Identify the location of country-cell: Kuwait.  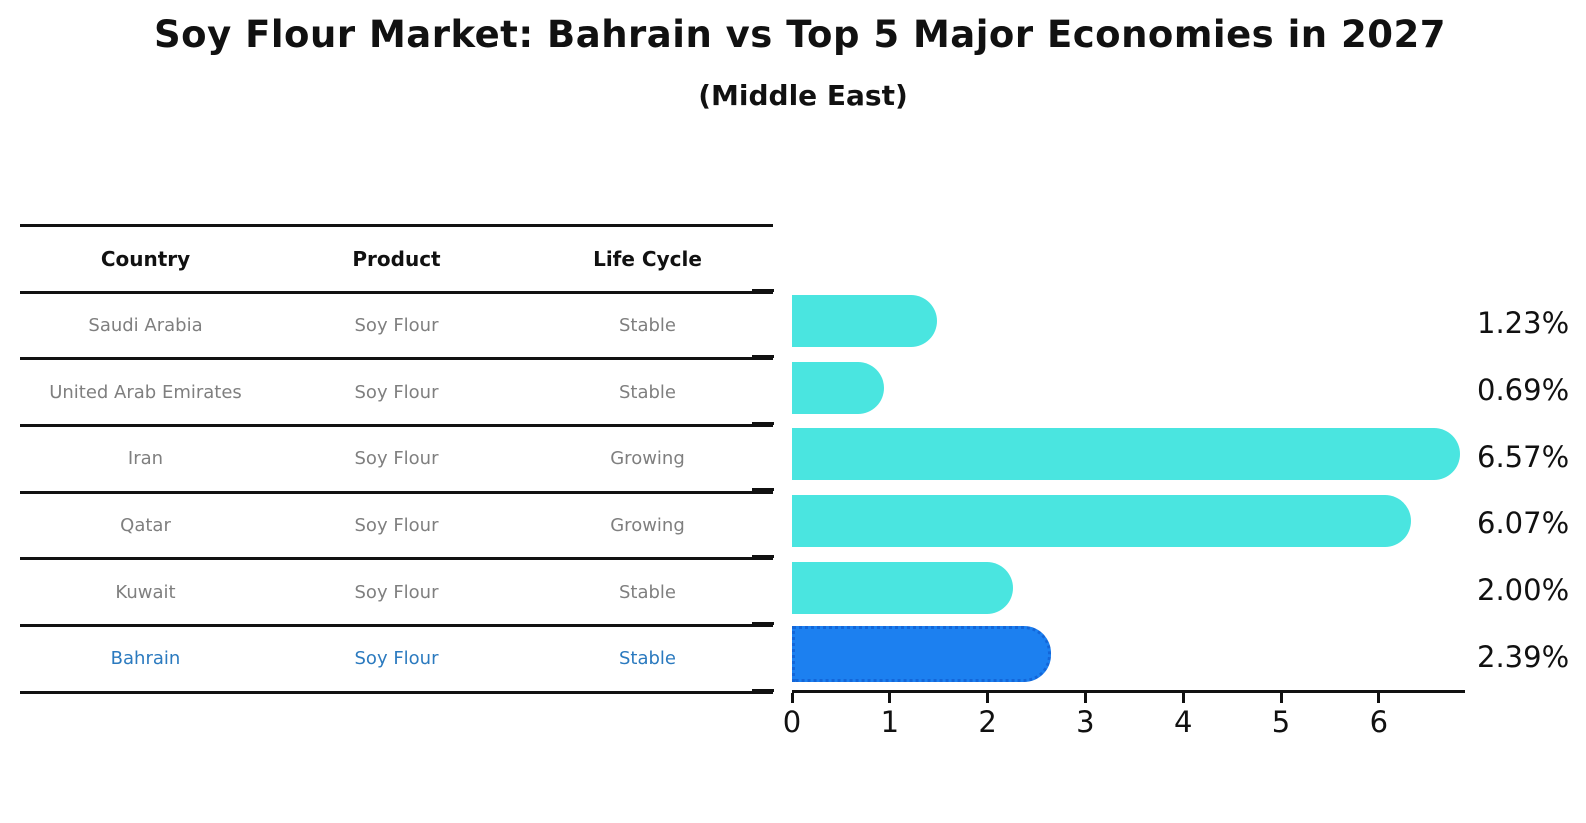
(145, 592).